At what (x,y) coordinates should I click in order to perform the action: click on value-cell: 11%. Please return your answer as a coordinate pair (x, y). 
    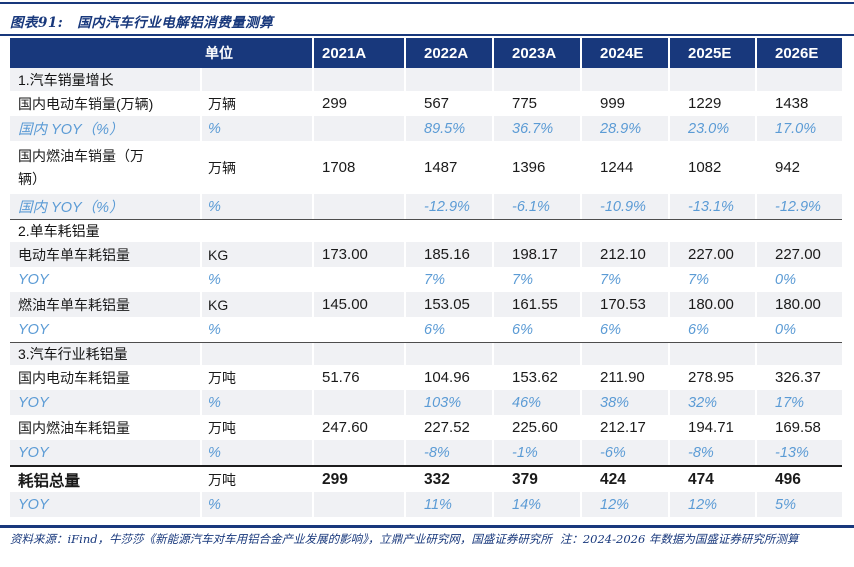
    Looking at the image, I should click on (449, 504).